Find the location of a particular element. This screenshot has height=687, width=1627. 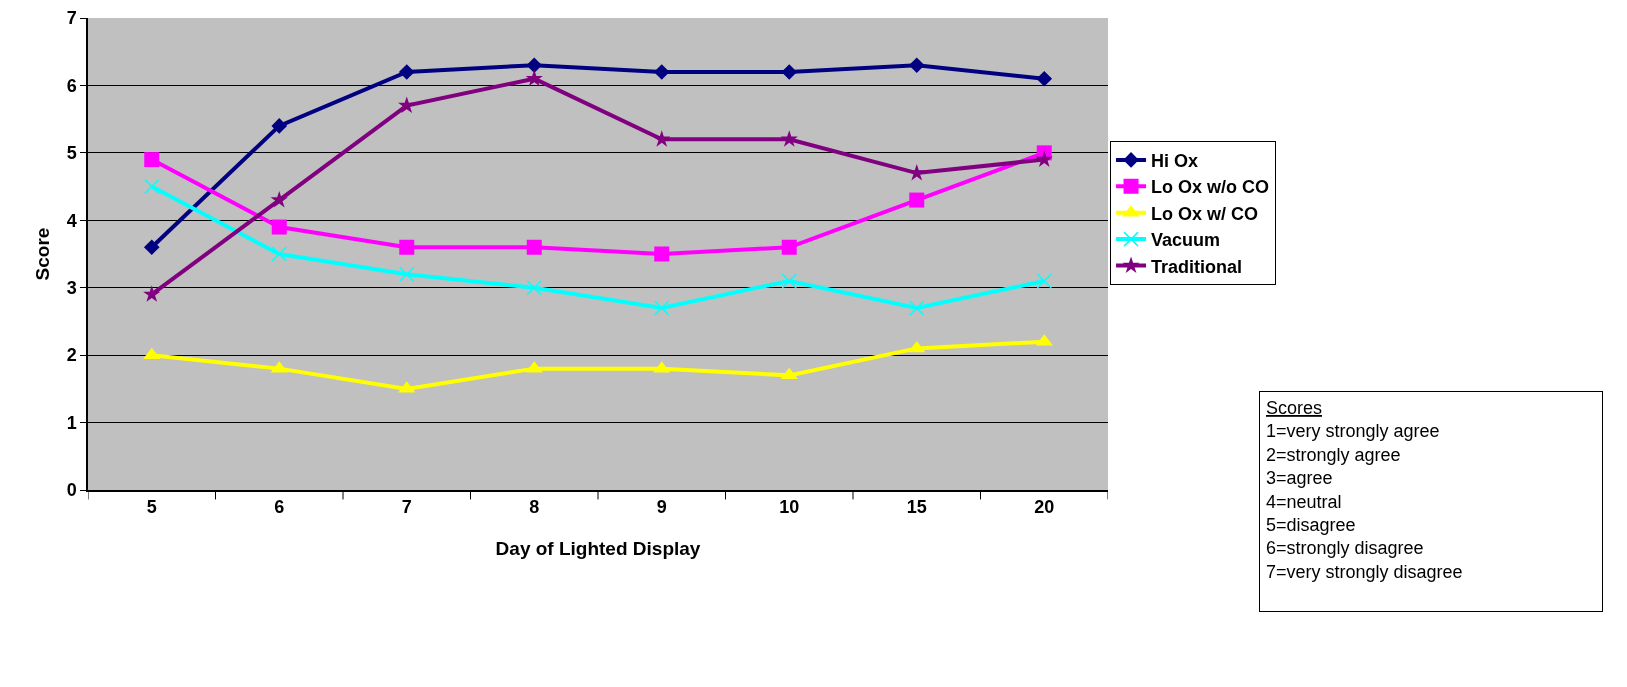

y-axis-title: Score is located at coordinates (42, 254).